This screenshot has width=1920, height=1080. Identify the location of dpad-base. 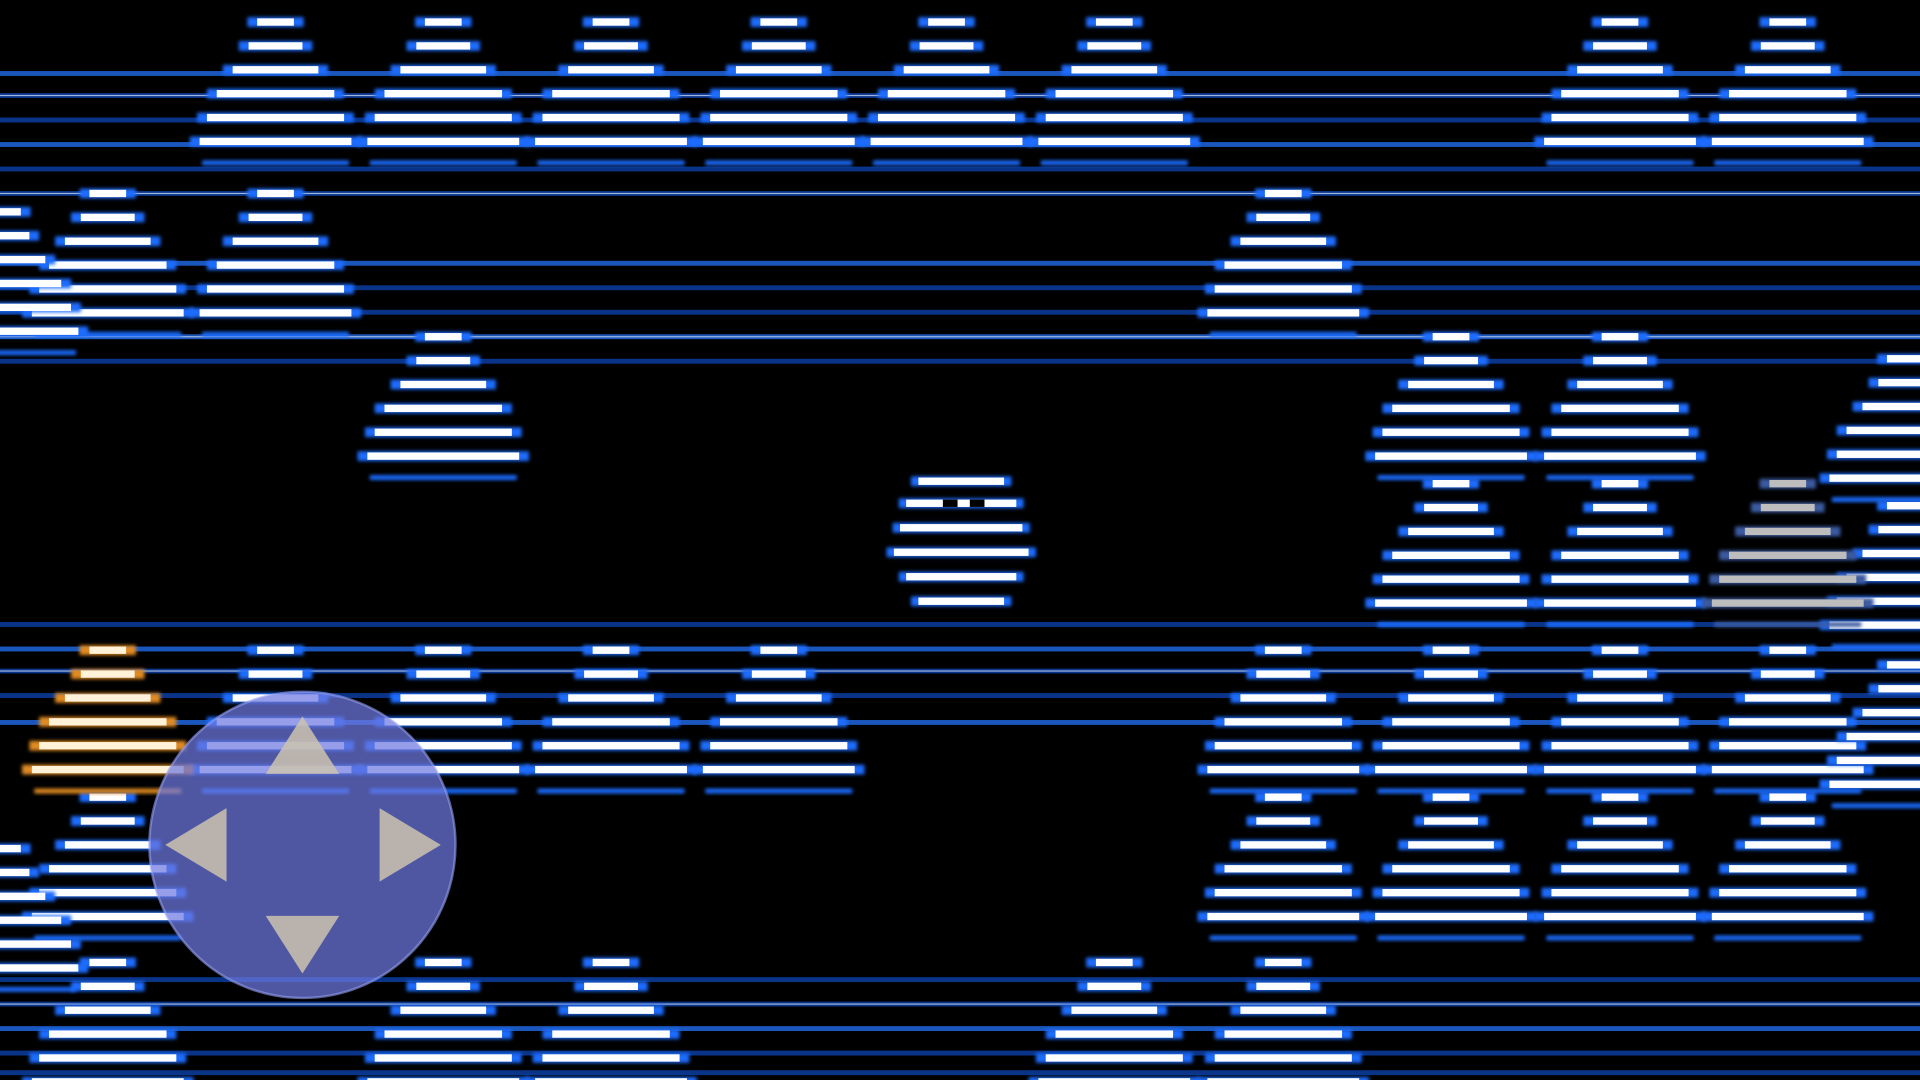
(302, 845).